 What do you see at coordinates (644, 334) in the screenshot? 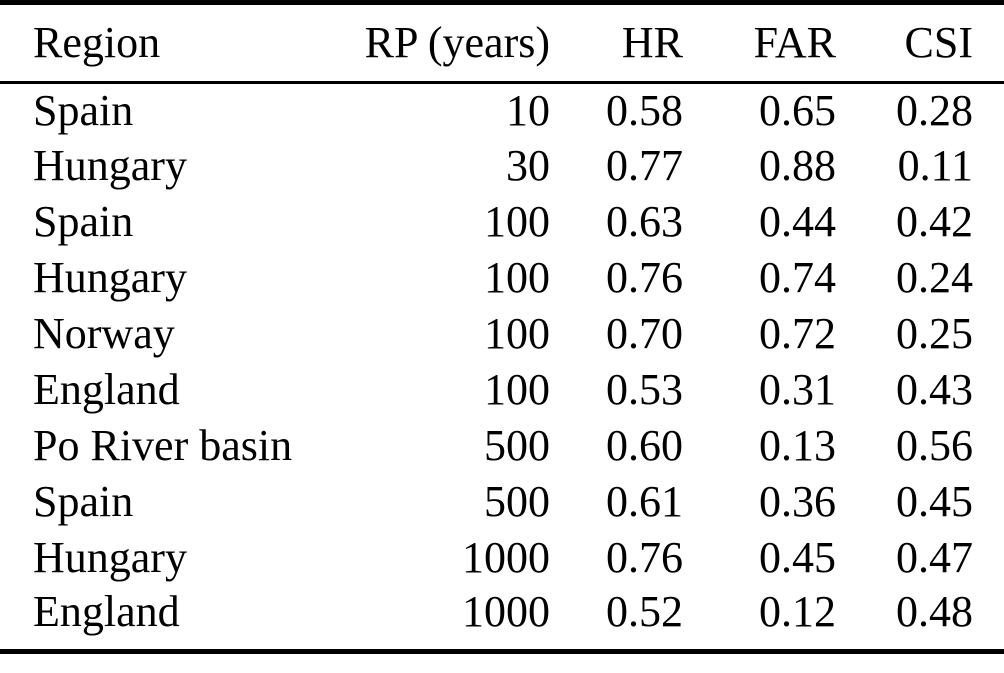
I see `cell-hr: 0.70` at bounding box center [644, 334].